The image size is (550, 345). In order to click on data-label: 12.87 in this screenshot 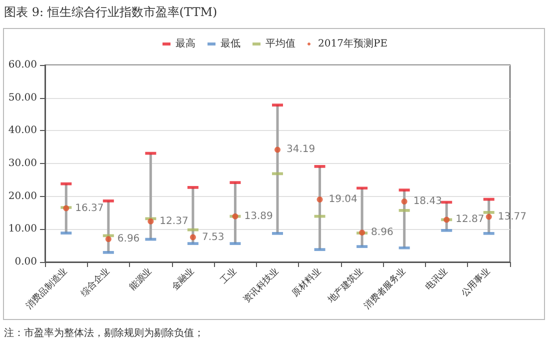, I will do `click(470, 220)`.